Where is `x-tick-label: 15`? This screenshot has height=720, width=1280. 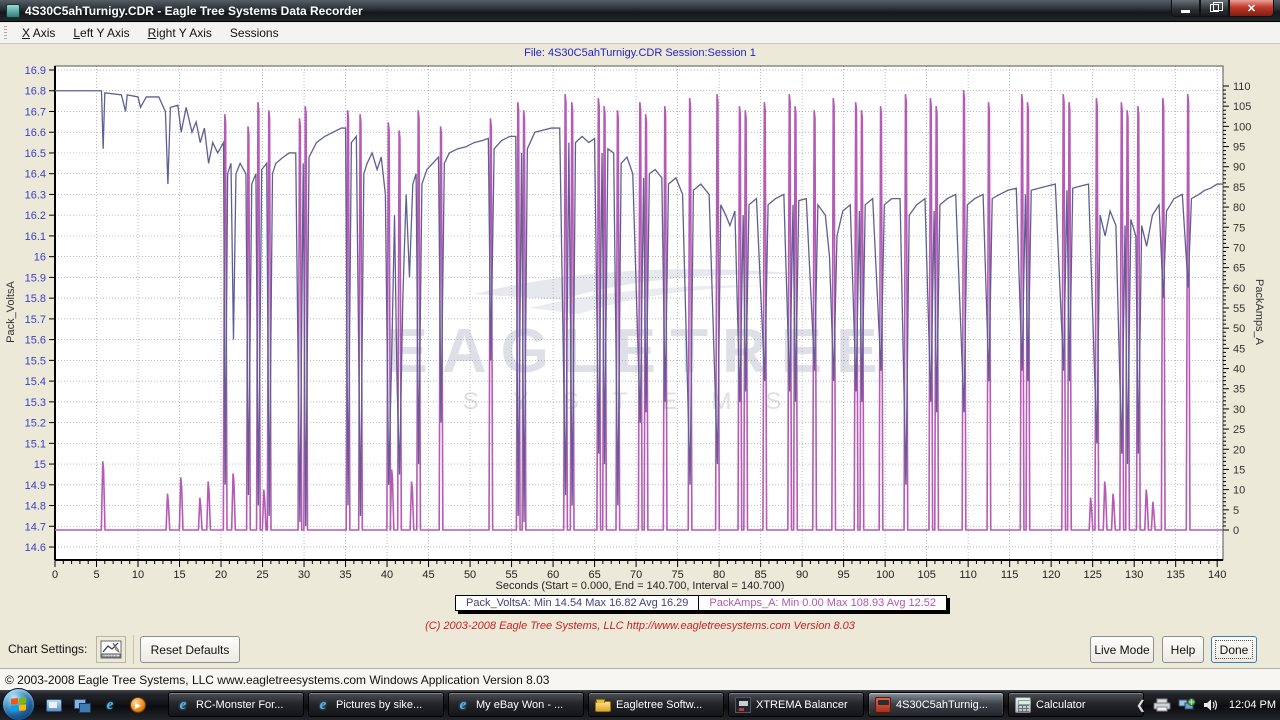 x-tick-label: 15 is located at coordinates (179, 575).